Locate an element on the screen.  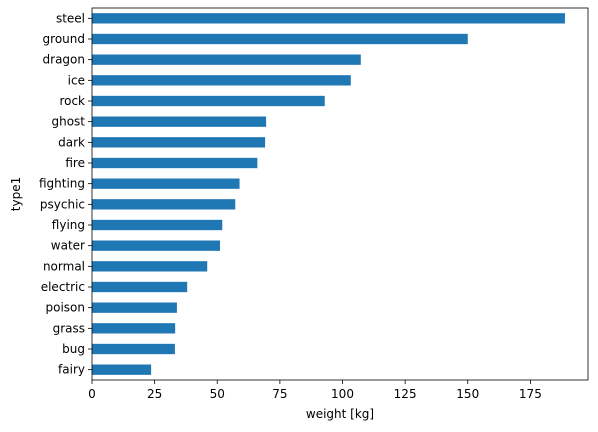
bar-electric is located at coordinates (140, 287).